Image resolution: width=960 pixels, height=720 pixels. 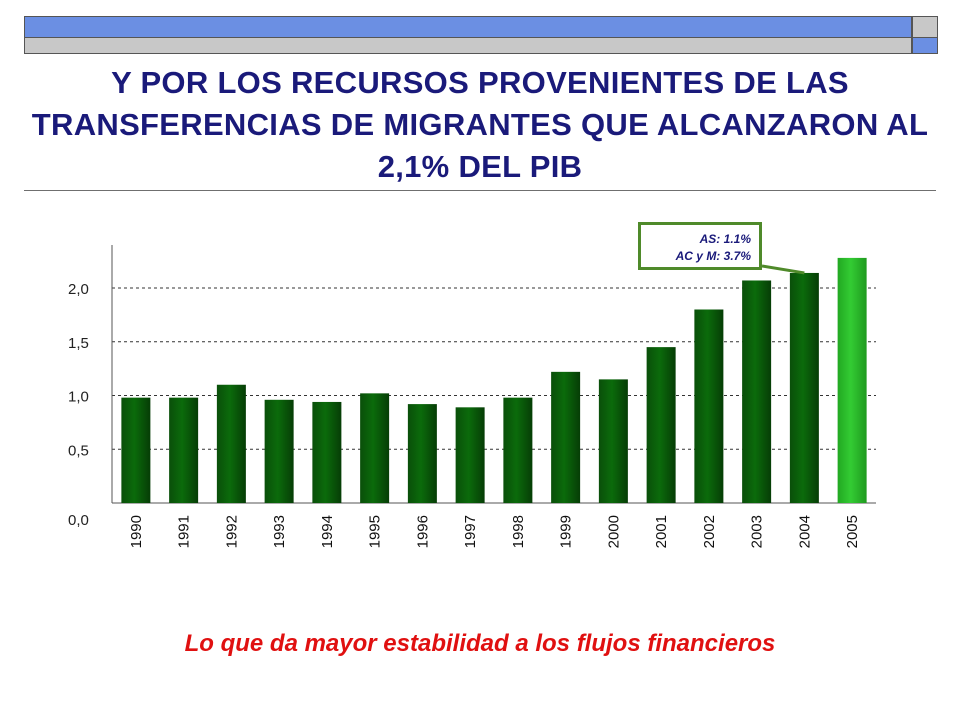 I want to click on y-tick-label: 0,5, so click(x=78, y=450).